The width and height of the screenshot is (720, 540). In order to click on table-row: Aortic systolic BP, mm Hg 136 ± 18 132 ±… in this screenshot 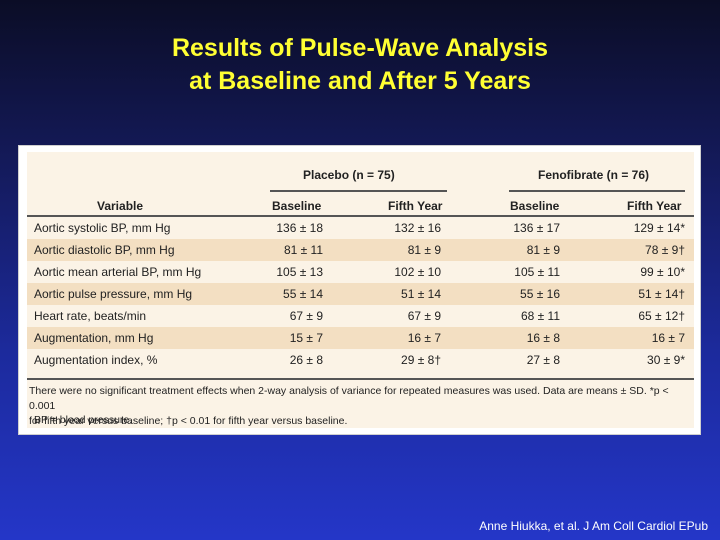, I will do `click(360, 228)`.